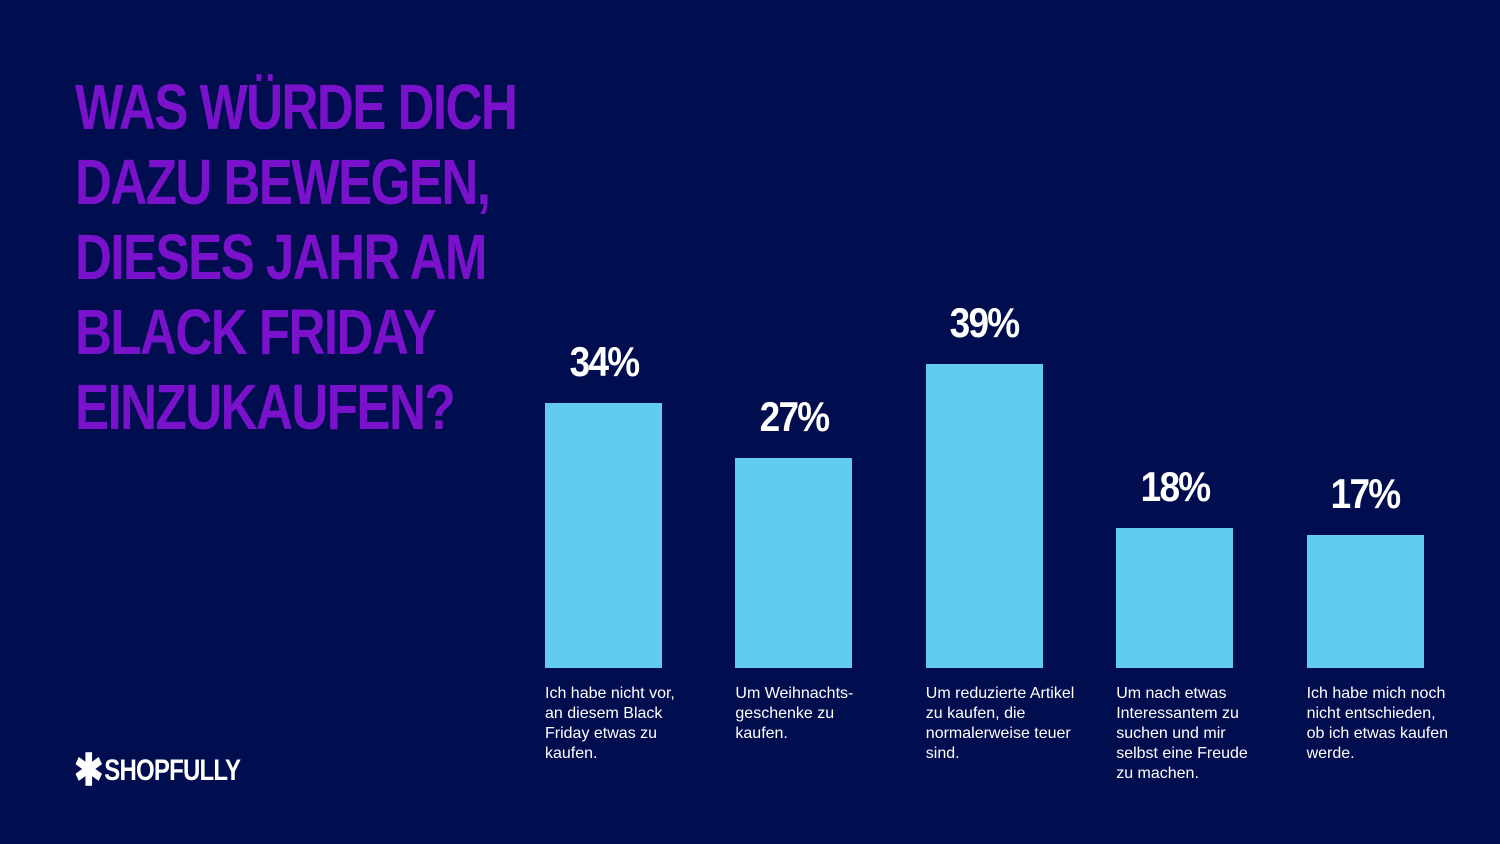  I want to click on data-label: 27%, so click(794, 416).